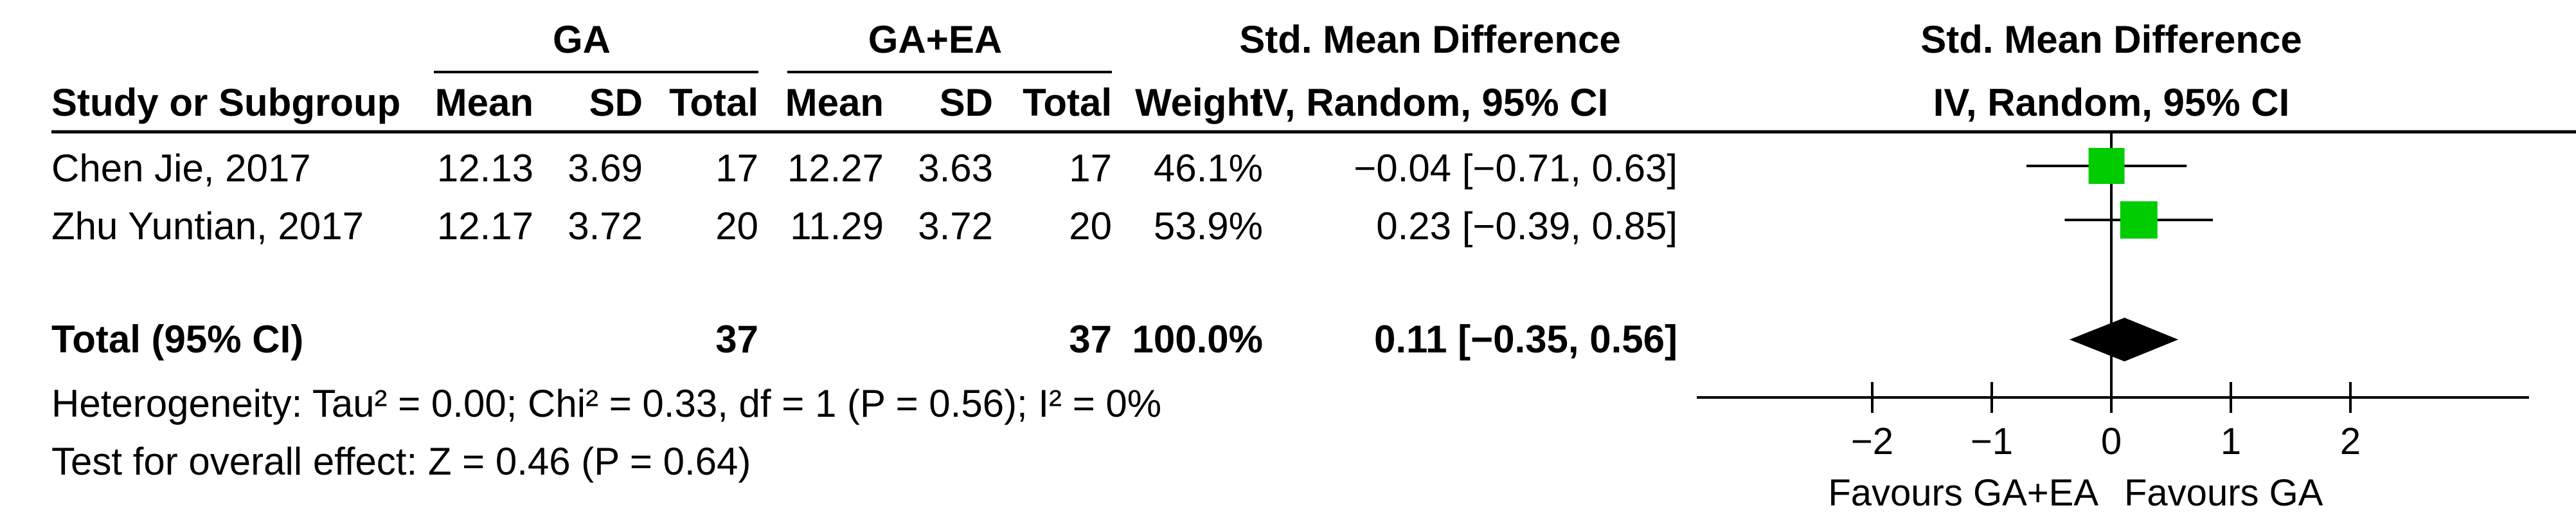  What do you see at coordinates (736, 227) in the screenshot?
I see `study-total1: 20` at bounding box center [736, 227].